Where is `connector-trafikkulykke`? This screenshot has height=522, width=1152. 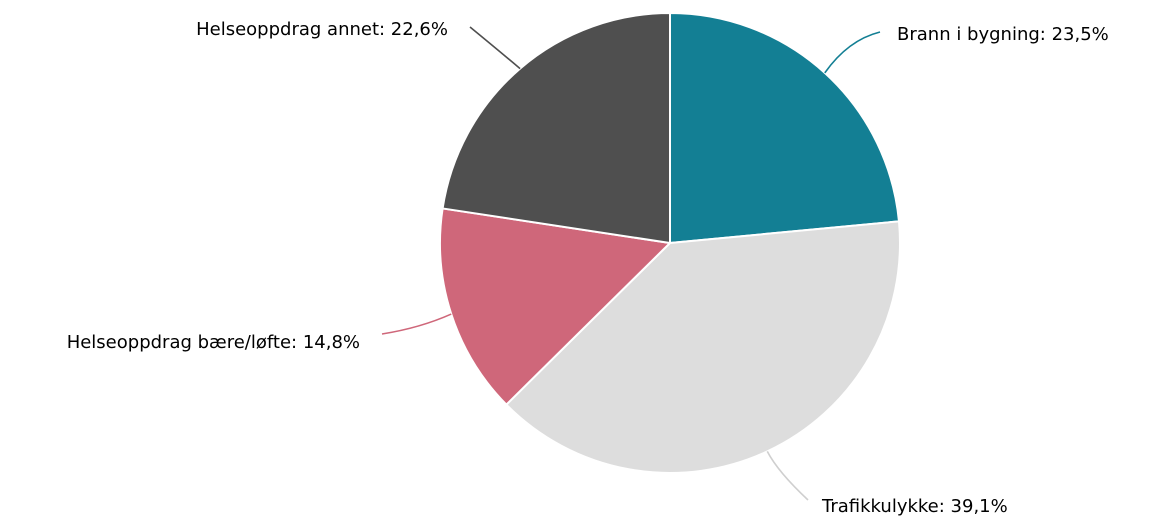 connector-trafikkulykke is located at coordinates (787, 476).